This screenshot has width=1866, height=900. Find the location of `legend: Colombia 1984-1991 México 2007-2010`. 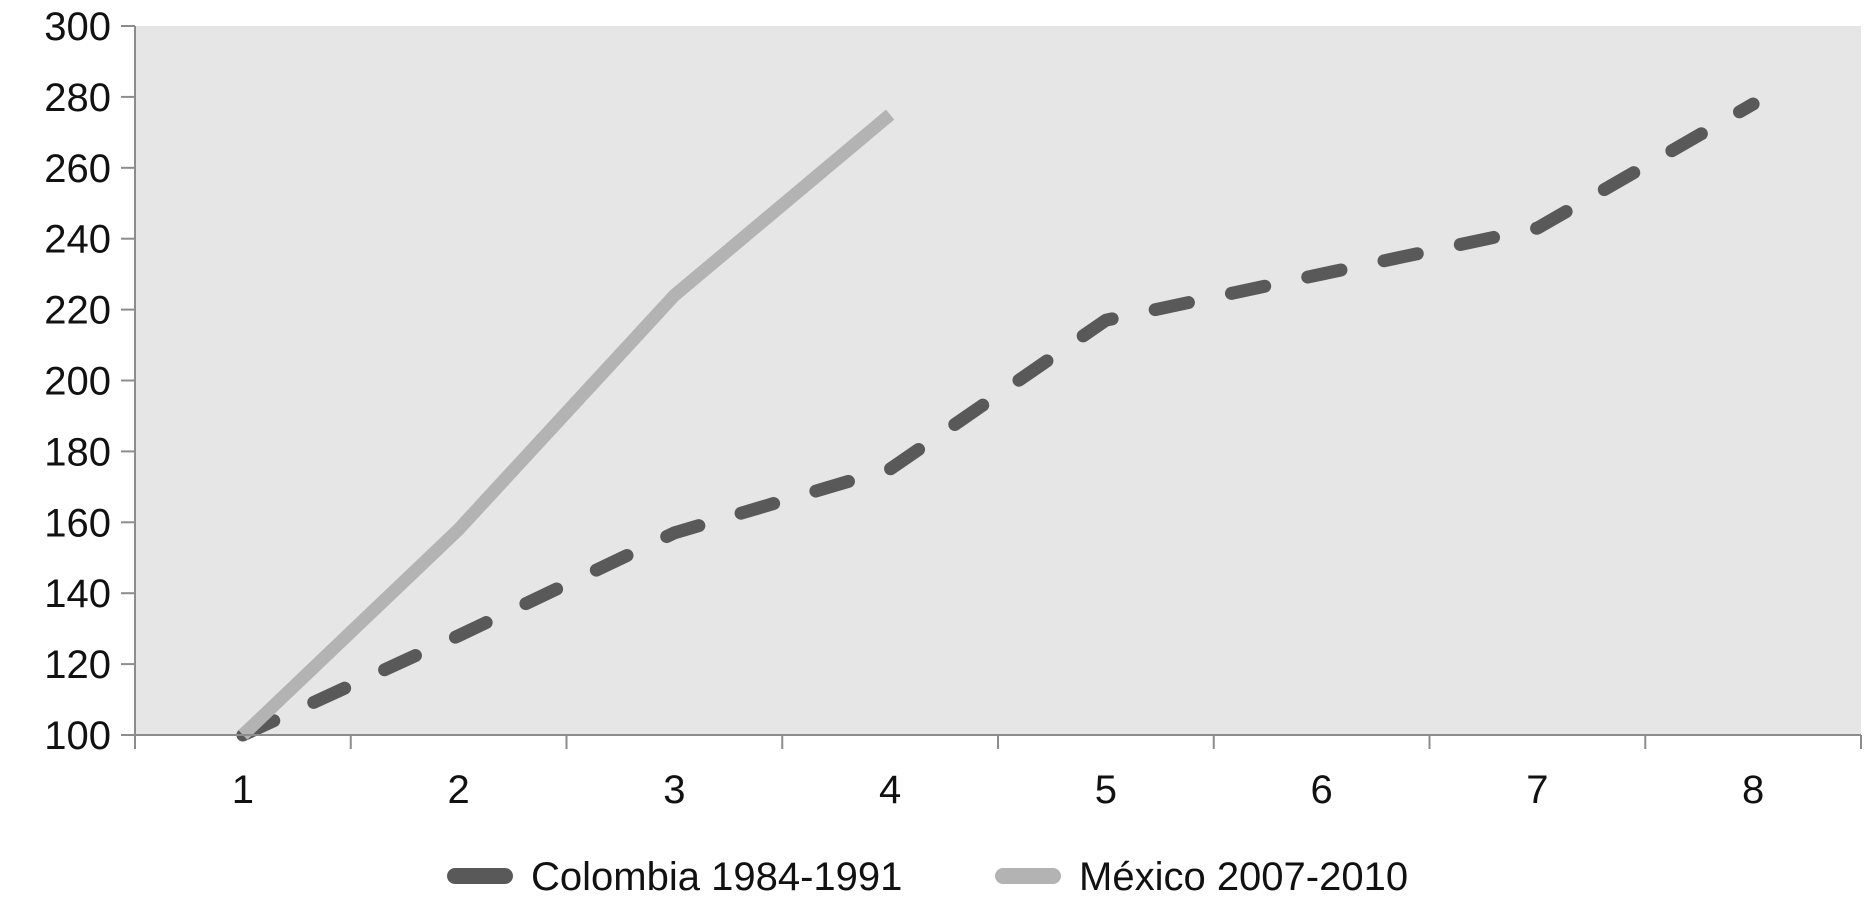

legend: Colombia 1984-1991 México 2007-2010 is located at coordinates (927, 877).